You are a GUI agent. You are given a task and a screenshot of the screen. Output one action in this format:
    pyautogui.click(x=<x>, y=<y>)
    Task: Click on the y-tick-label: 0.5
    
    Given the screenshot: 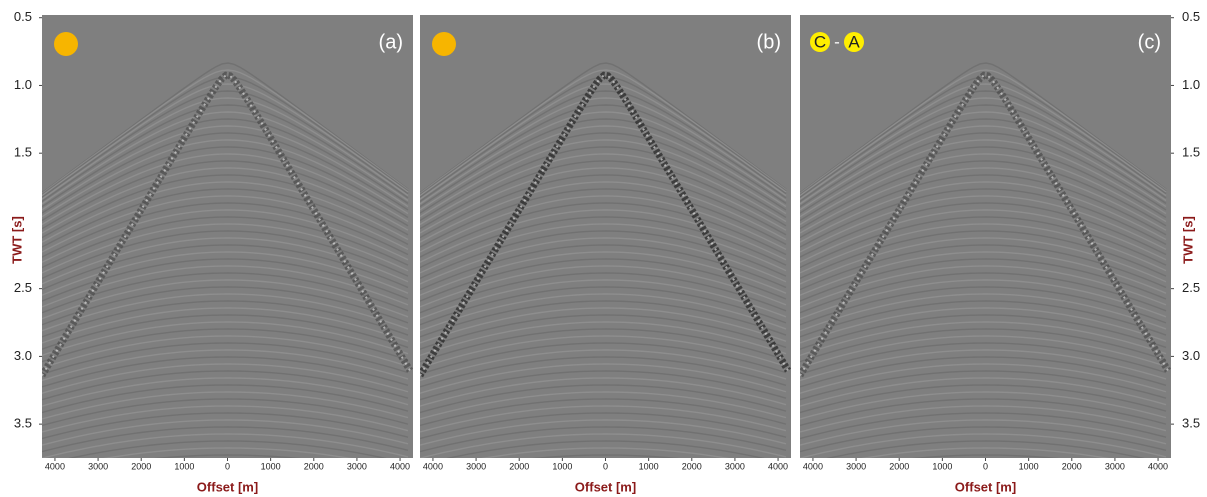 What is the action you would take?
    pyautogui.click(x=23, y=16)
    